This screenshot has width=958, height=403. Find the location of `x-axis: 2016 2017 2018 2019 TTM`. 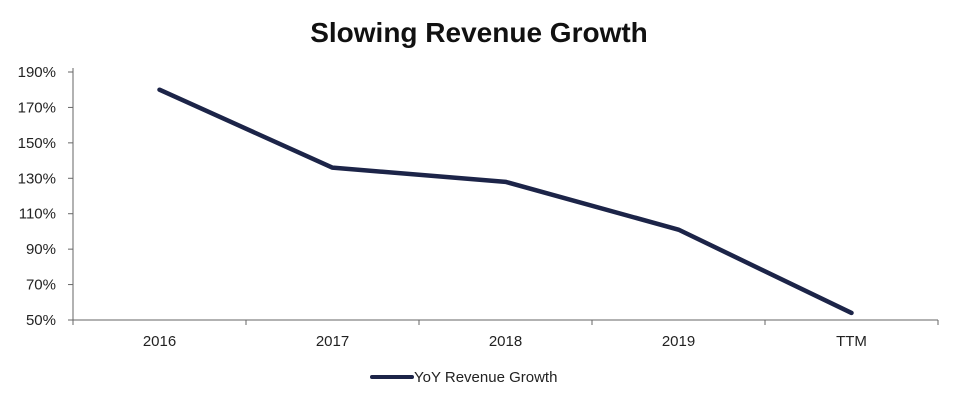

x-axis: 2016 2017 2018 2019 TTM is located at coordinates (505, 334).